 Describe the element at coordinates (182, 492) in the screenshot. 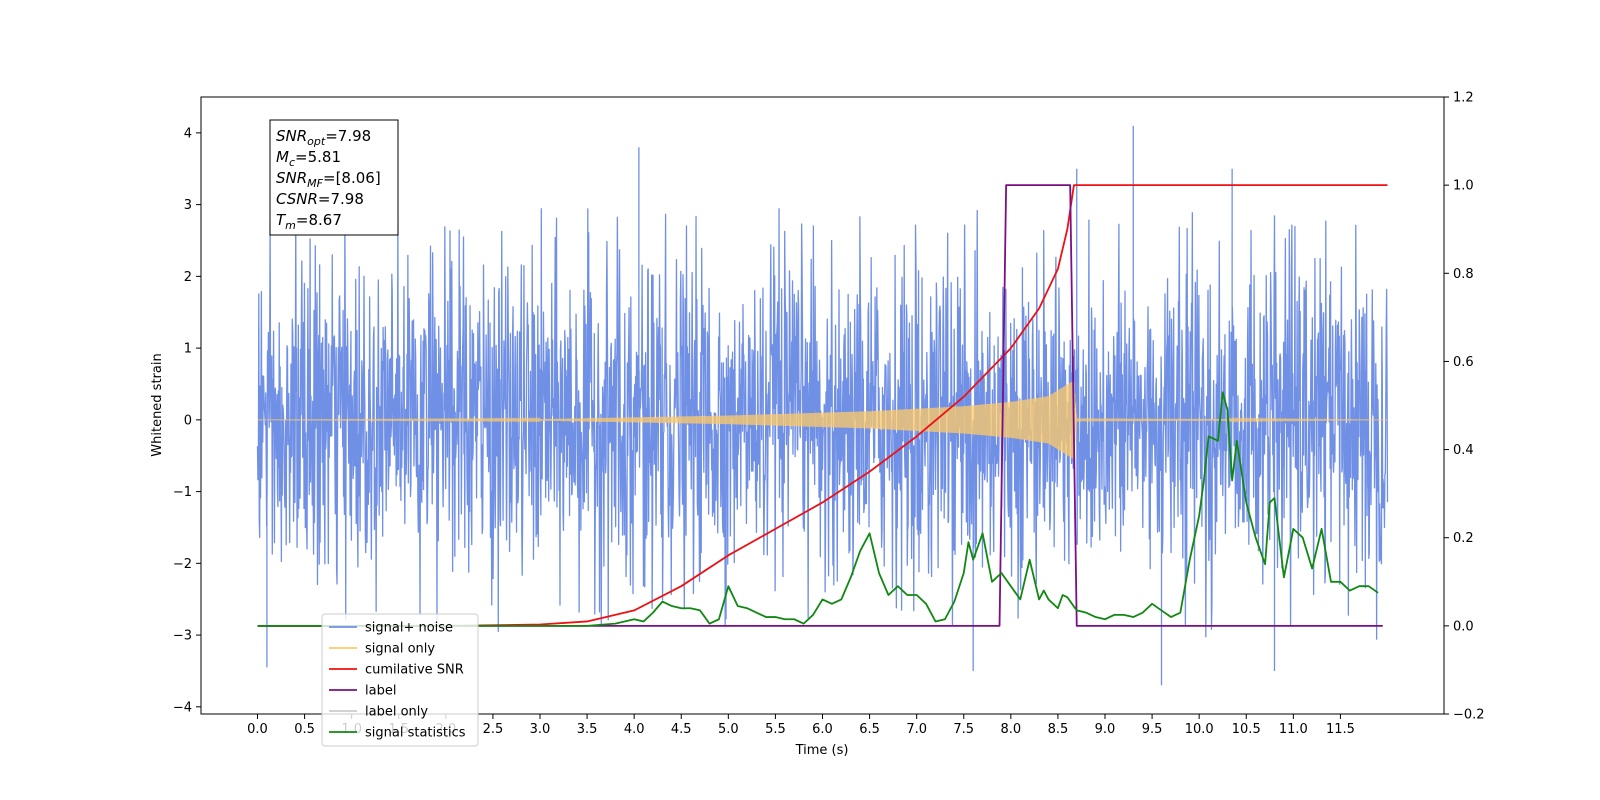

I see `y-tick-label: −1` at that location.